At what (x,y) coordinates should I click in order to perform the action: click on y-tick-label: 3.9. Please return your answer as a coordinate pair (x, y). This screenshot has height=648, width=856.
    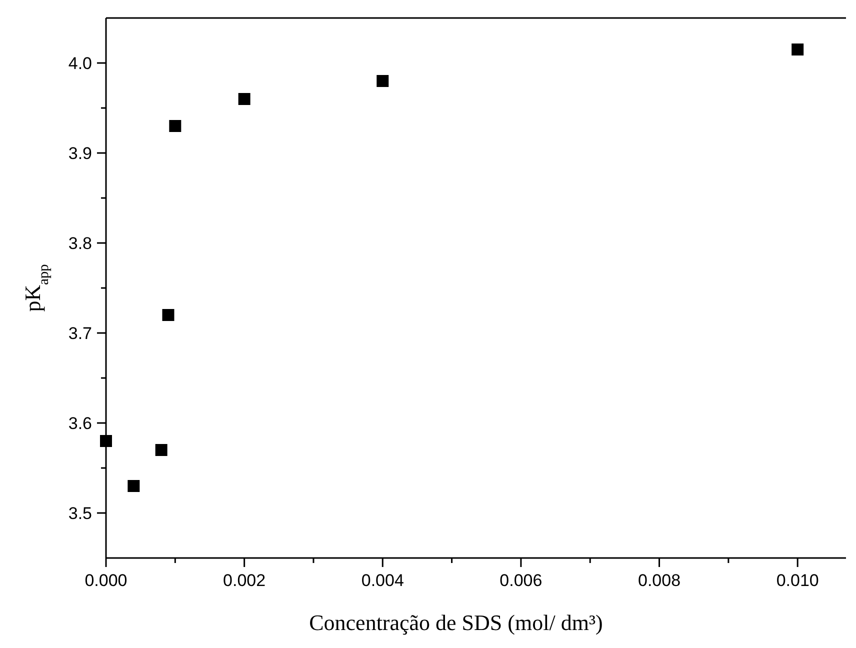
    Looking at the image, I should click on (80, 153).